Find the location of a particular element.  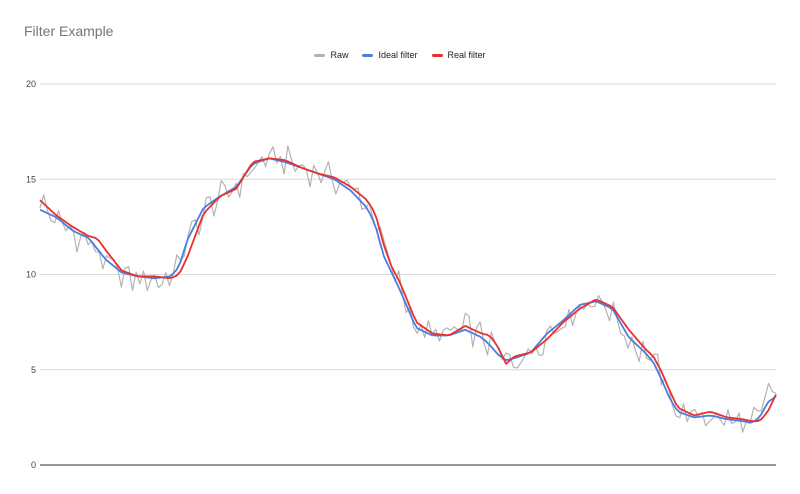

legend-swatch-ideal-filter is located at coordinates (368, 55).